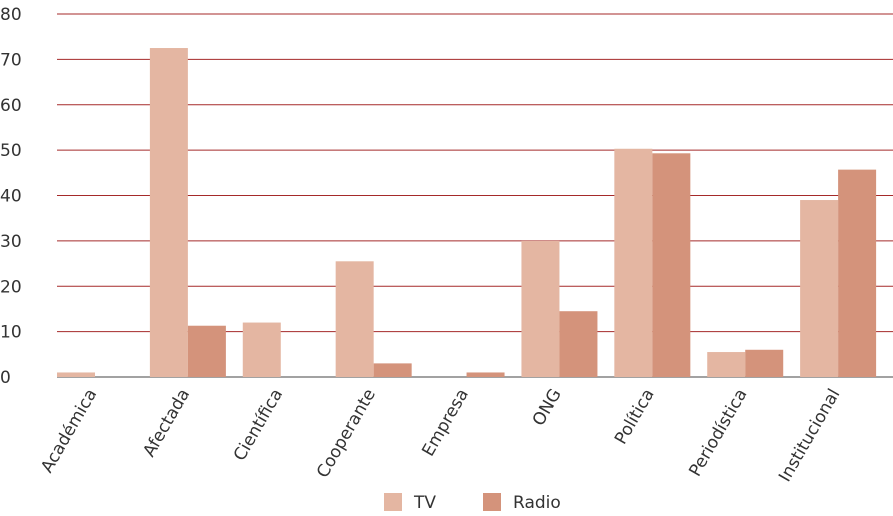 The width and height of the screenshot is (893, 516). Describe the element at coordinates (11, 287) in the screenshot. I see `y-tick-label: 20` at that location.